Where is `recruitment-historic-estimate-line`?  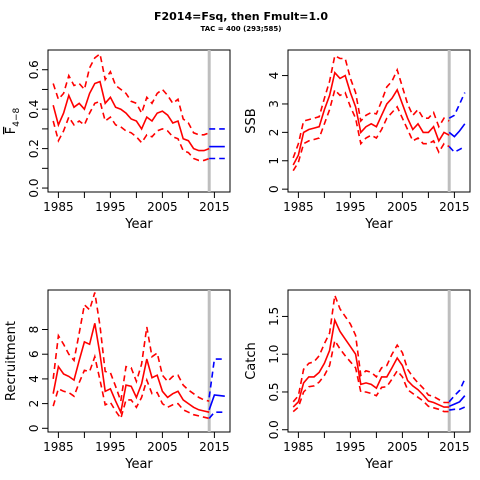 recruitment-historic-estimate-line is located at coordinates (131, 369).